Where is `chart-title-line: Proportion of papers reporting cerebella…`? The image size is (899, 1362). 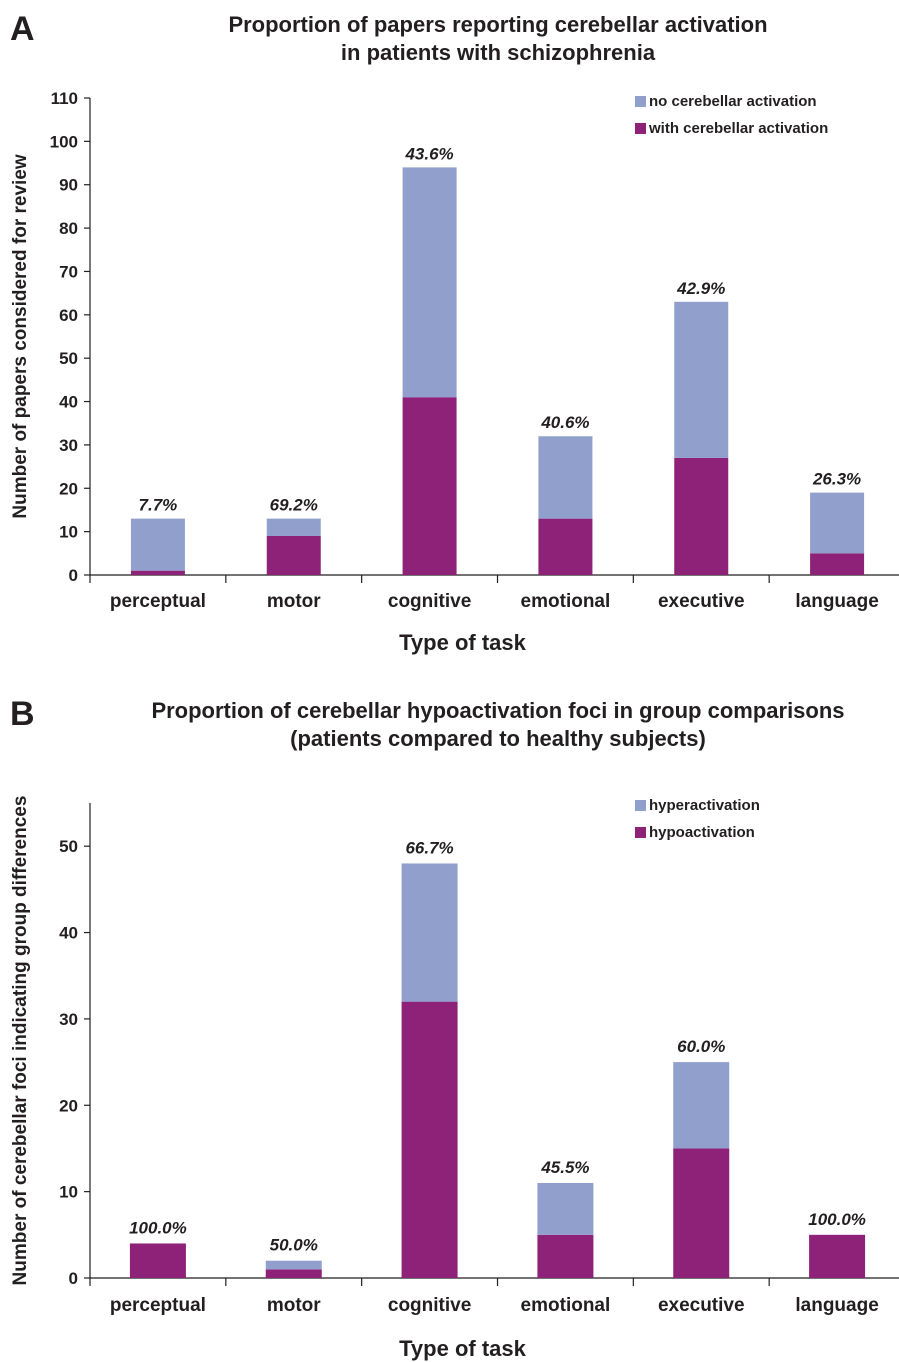 chart-title-line: Proportion of papers reporting cerebella… is located at coordinates (497, 24).